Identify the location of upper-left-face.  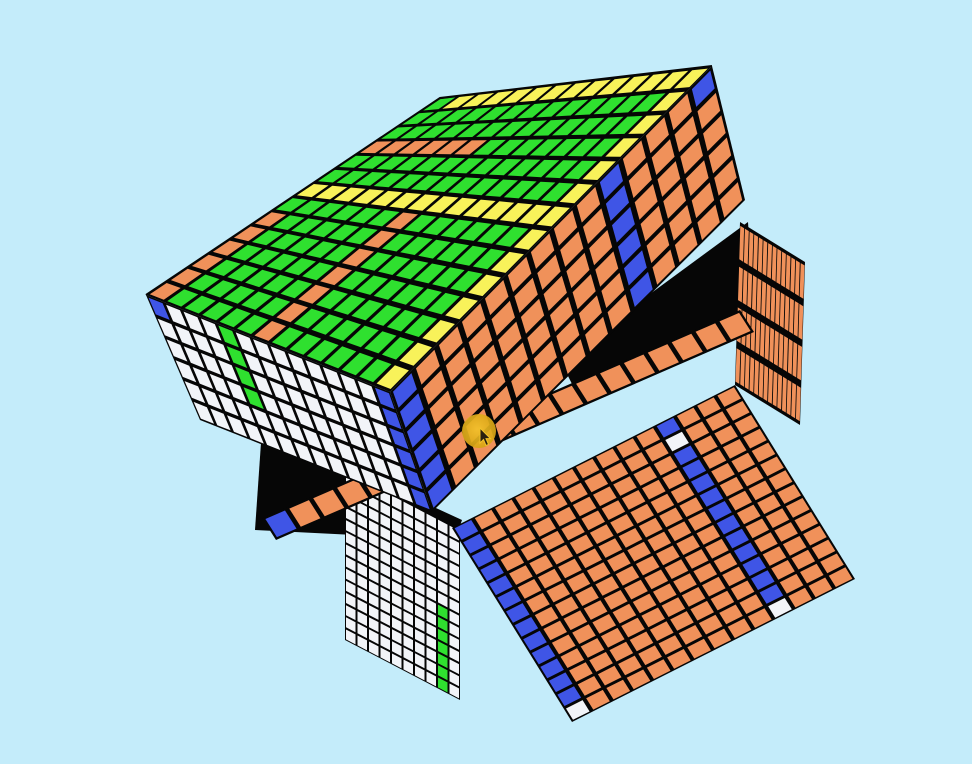
(289, 403).